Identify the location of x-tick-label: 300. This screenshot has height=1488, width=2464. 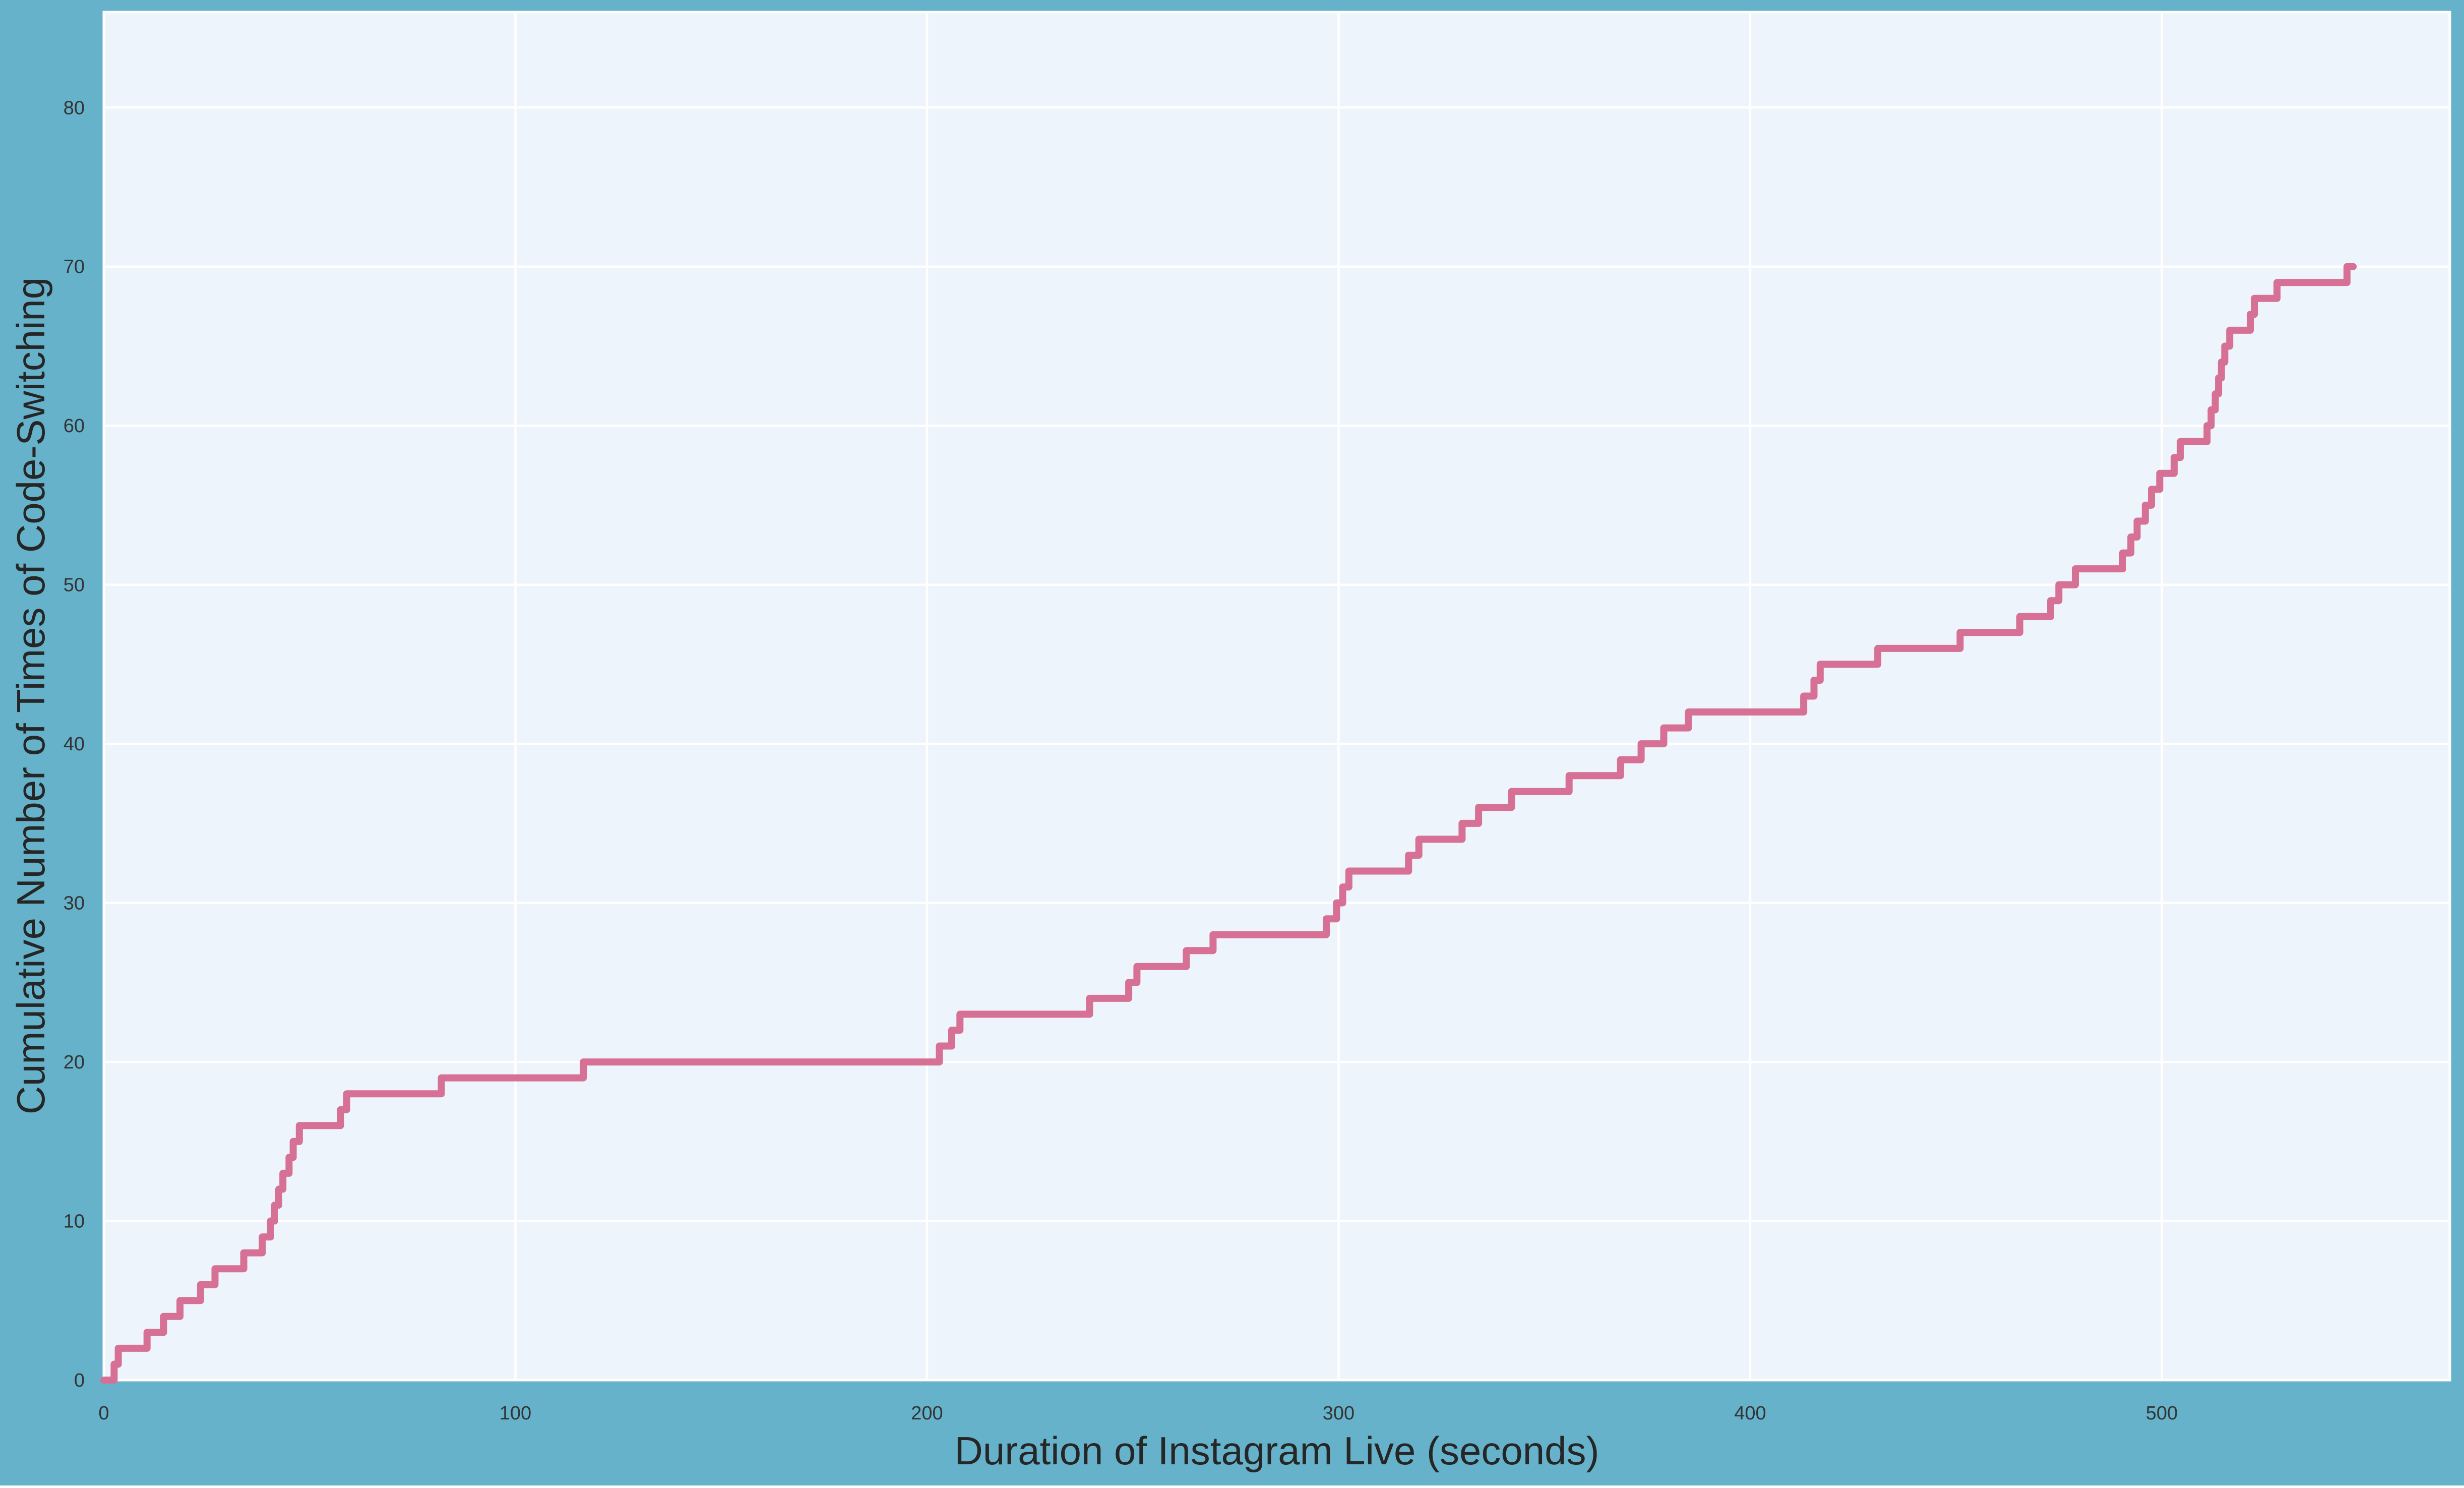
(1338, 1413).